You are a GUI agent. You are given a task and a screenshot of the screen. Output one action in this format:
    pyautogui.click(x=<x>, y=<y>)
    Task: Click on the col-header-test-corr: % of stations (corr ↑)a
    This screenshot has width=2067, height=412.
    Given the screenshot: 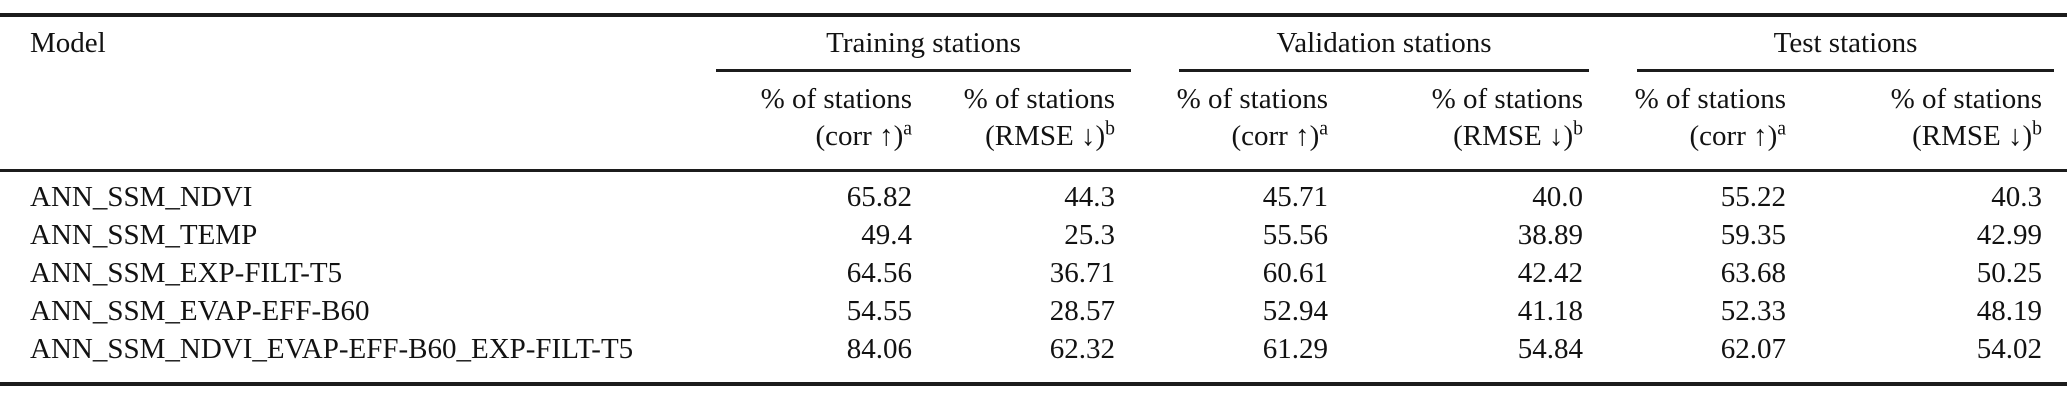 What is the action you would take?
    pyautogui.click(x=1710, y=122)
    